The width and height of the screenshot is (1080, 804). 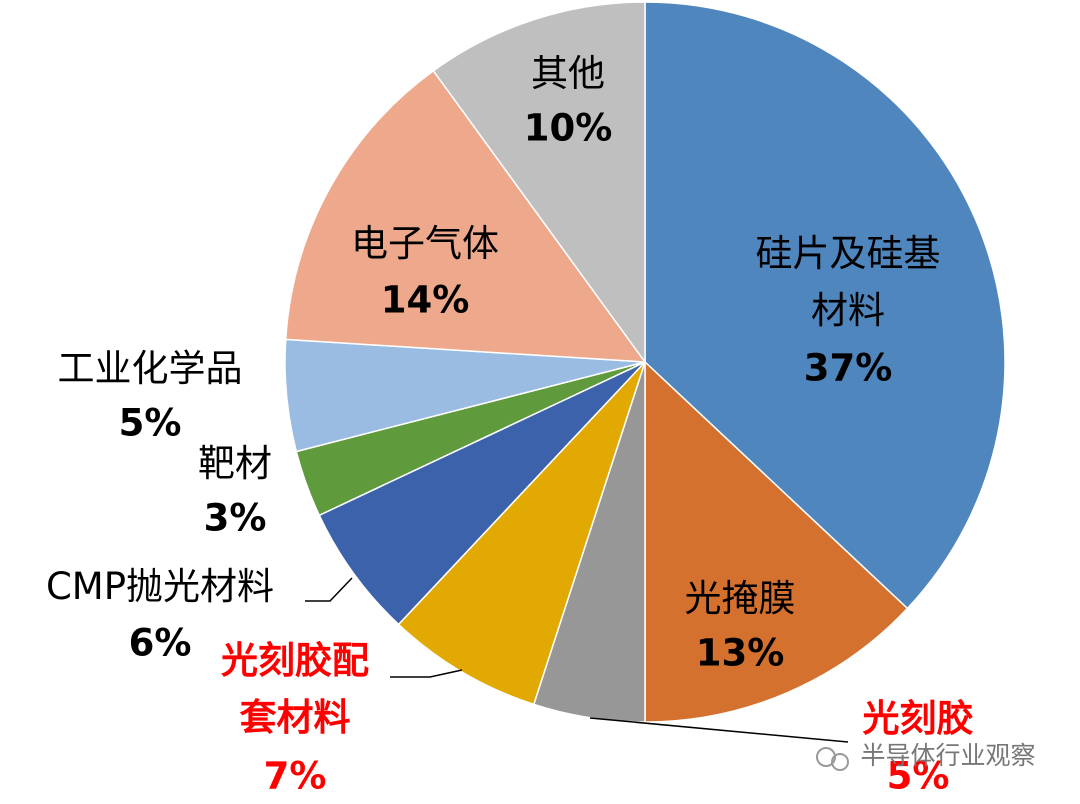 I want to click on value-label: 37%, so click(x=848, y=368).